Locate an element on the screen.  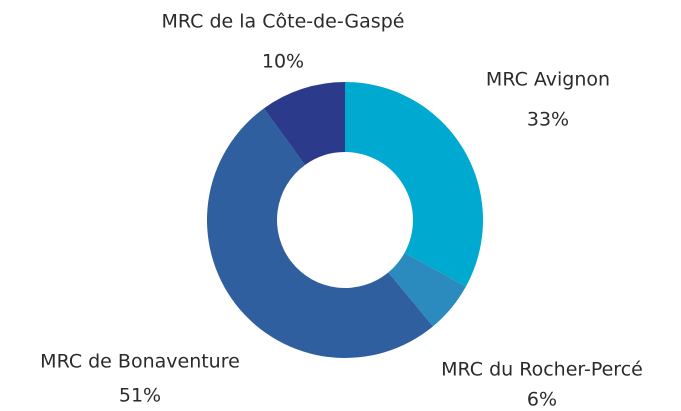
slice-value-label: 33% is located at coordinates (548, 120).